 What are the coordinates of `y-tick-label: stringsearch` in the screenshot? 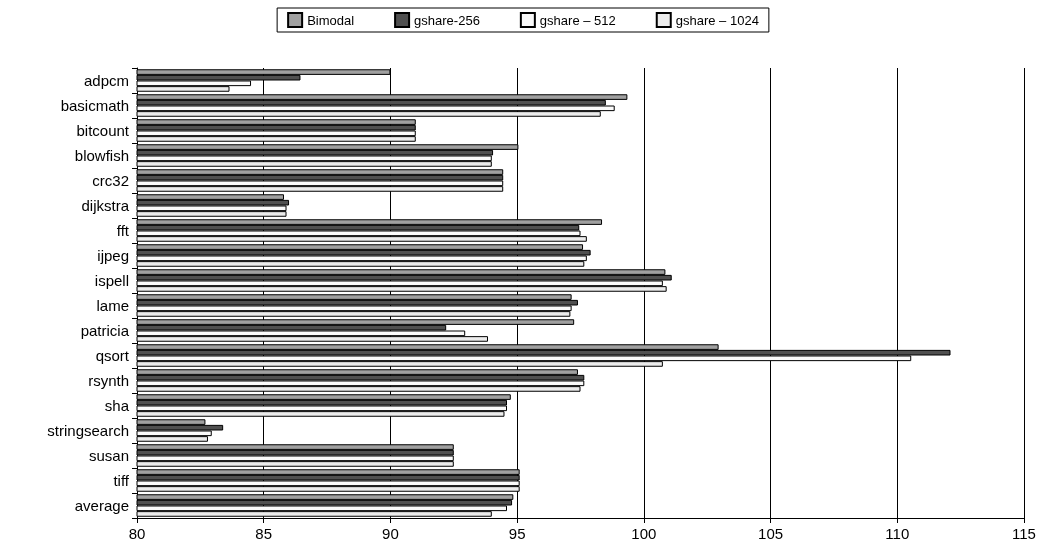 It's located at (88, 430).